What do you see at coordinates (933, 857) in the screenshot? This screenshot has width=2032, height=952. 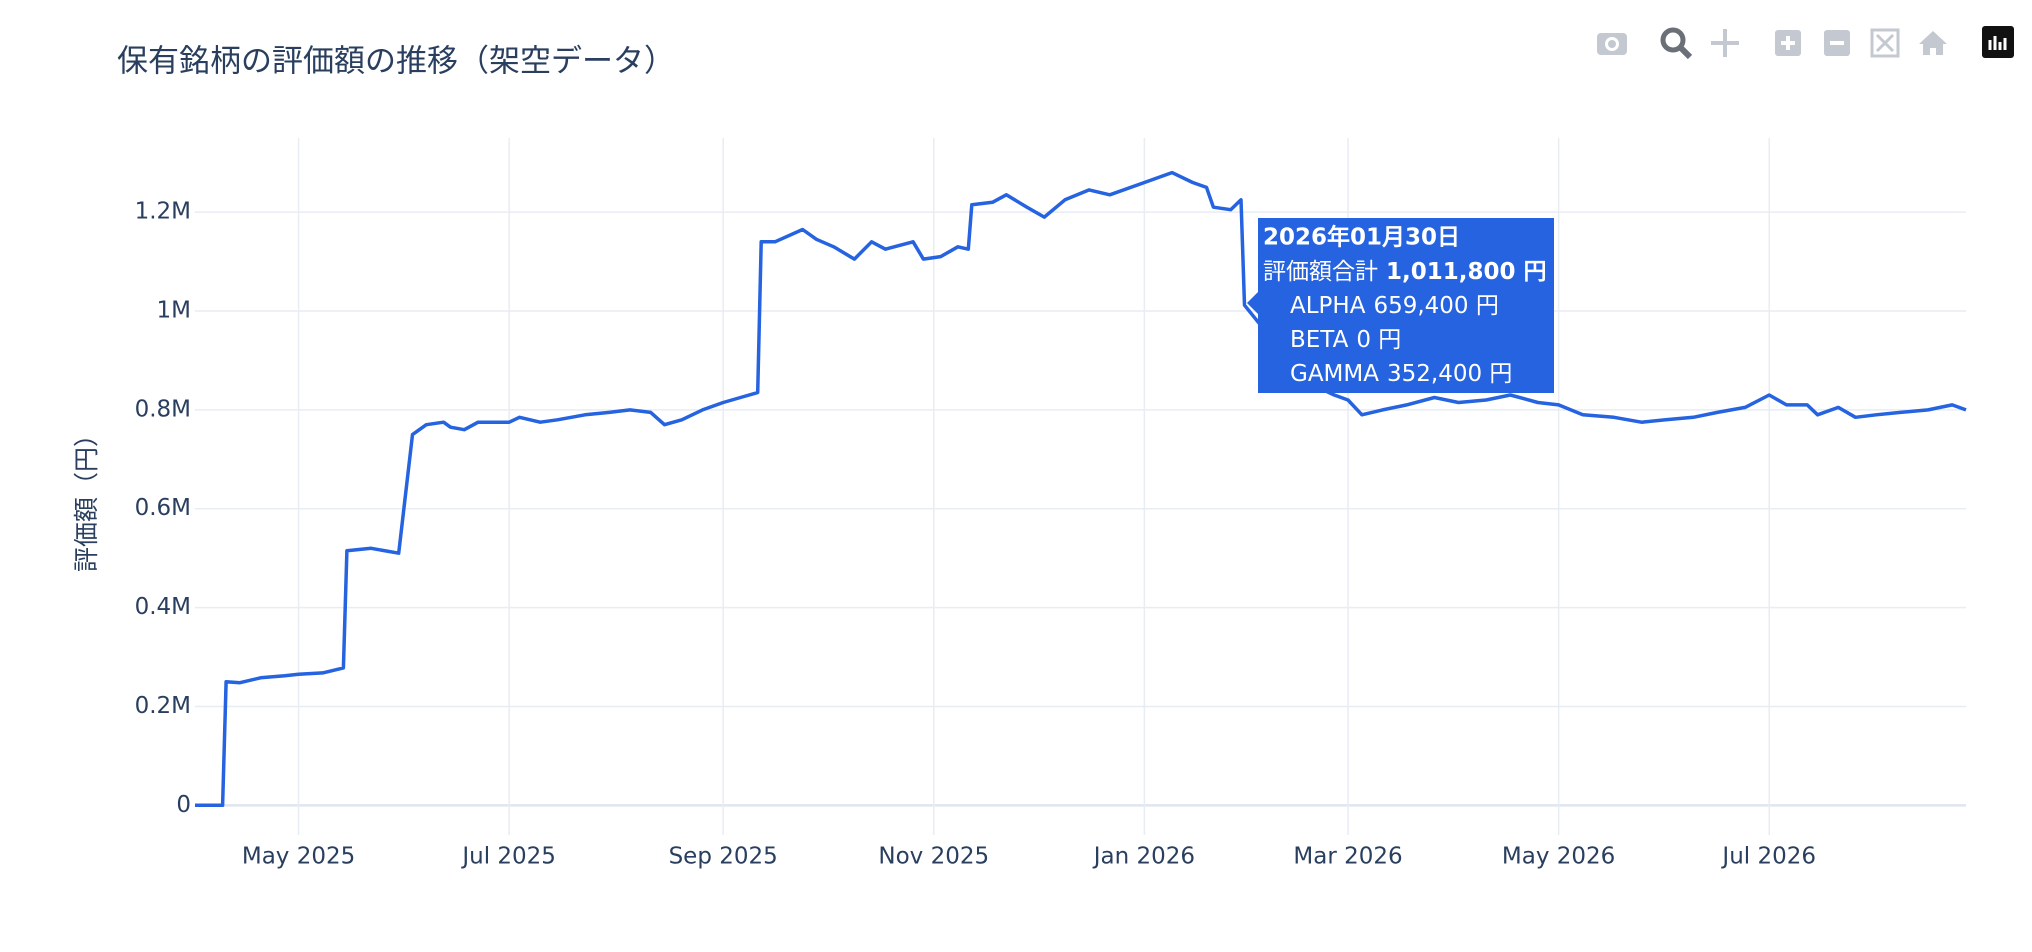 I see `x-tick-label: Nov 2025` at bounding box center [933, 857].